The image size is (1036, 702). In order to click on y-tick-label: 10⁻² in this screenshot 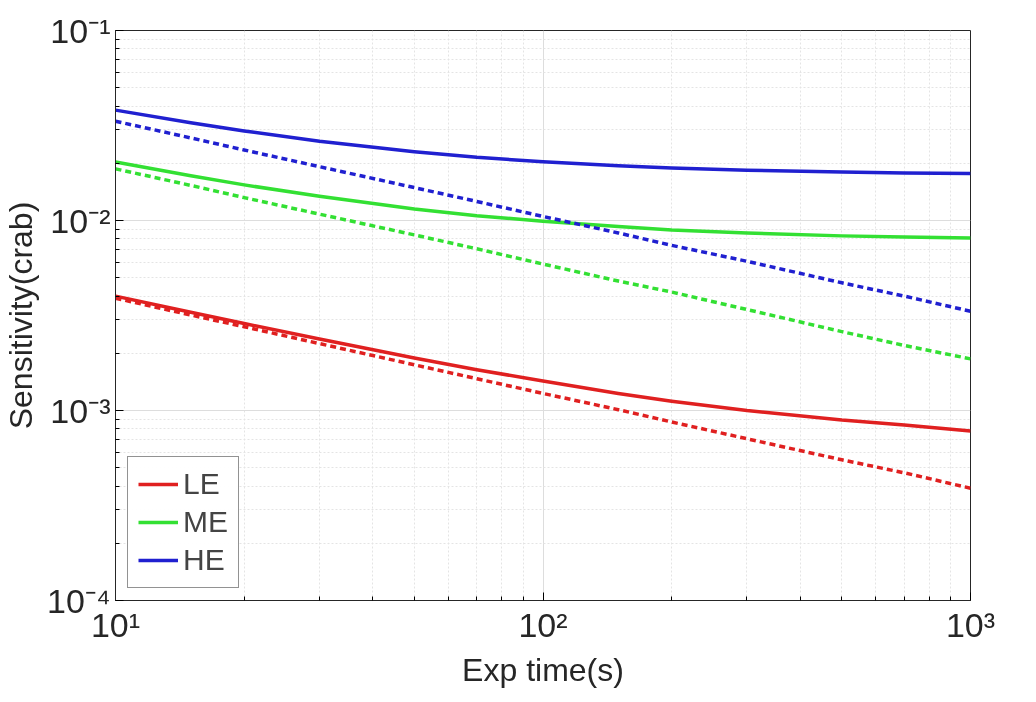, I will do `click(80, 220)`.